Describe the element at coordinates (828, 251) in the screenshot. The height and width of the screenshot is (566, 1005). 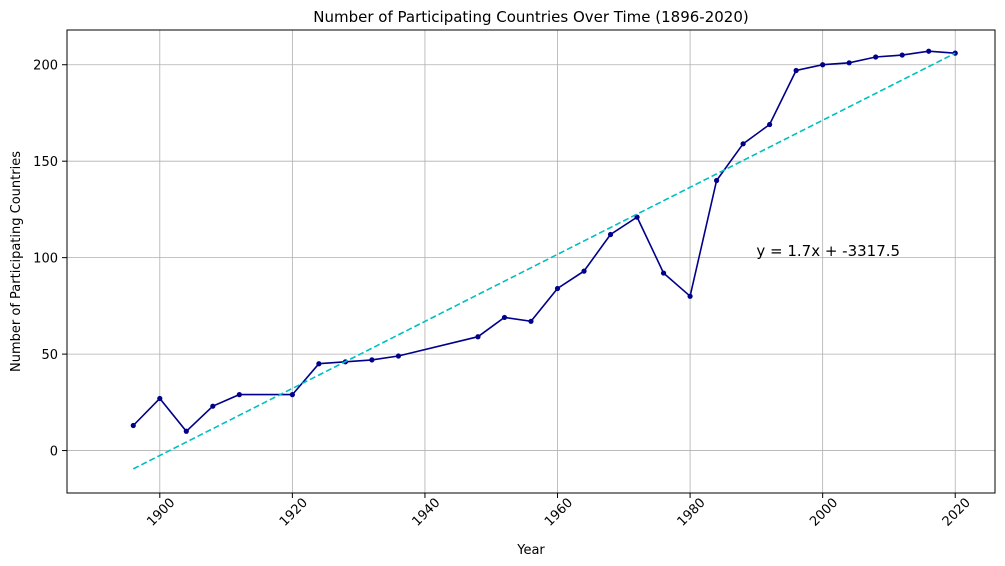
I see `equation-annotation: y = 1.7x + -3317.5` at that location.